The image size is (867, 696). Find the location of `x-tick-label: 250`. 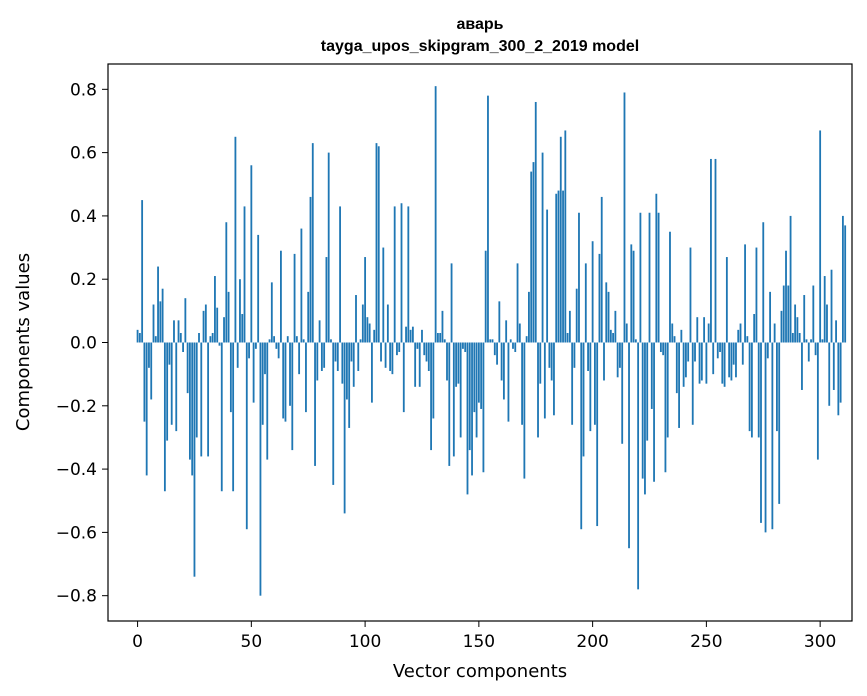

x-tick-label: 250 is located at coordinates (706, 642).